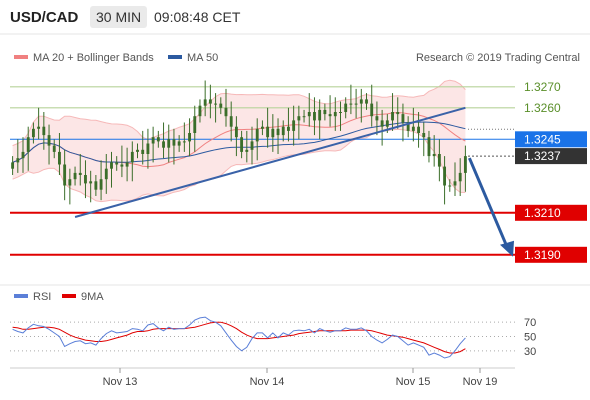  I want to click on research-credit: Research © 2019 Trading Central, so click(498, 58).